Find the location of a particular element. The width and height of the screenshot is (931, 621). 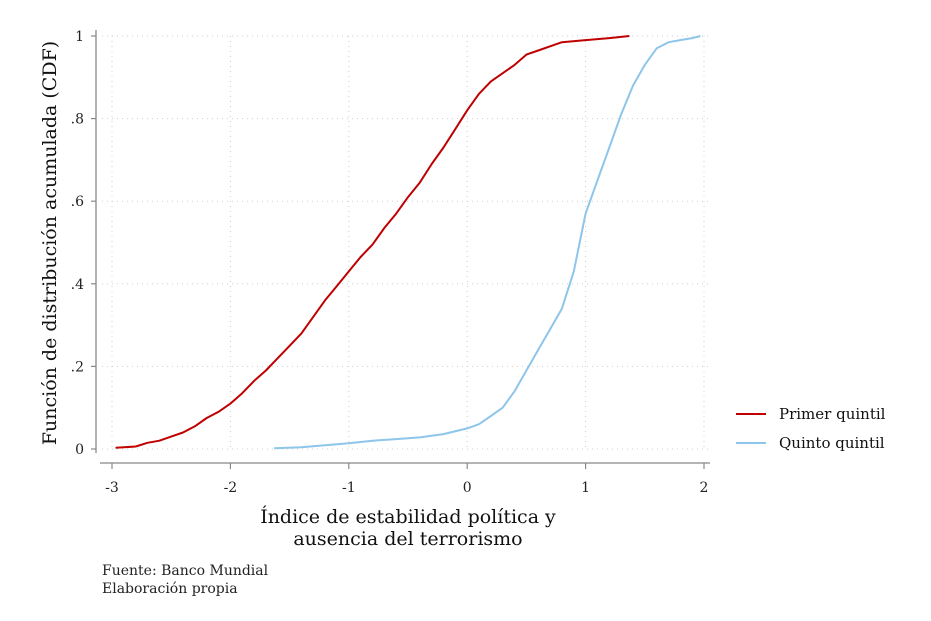

source-note: Fuente: Banco Mundial is located at coordinates (185, 571).